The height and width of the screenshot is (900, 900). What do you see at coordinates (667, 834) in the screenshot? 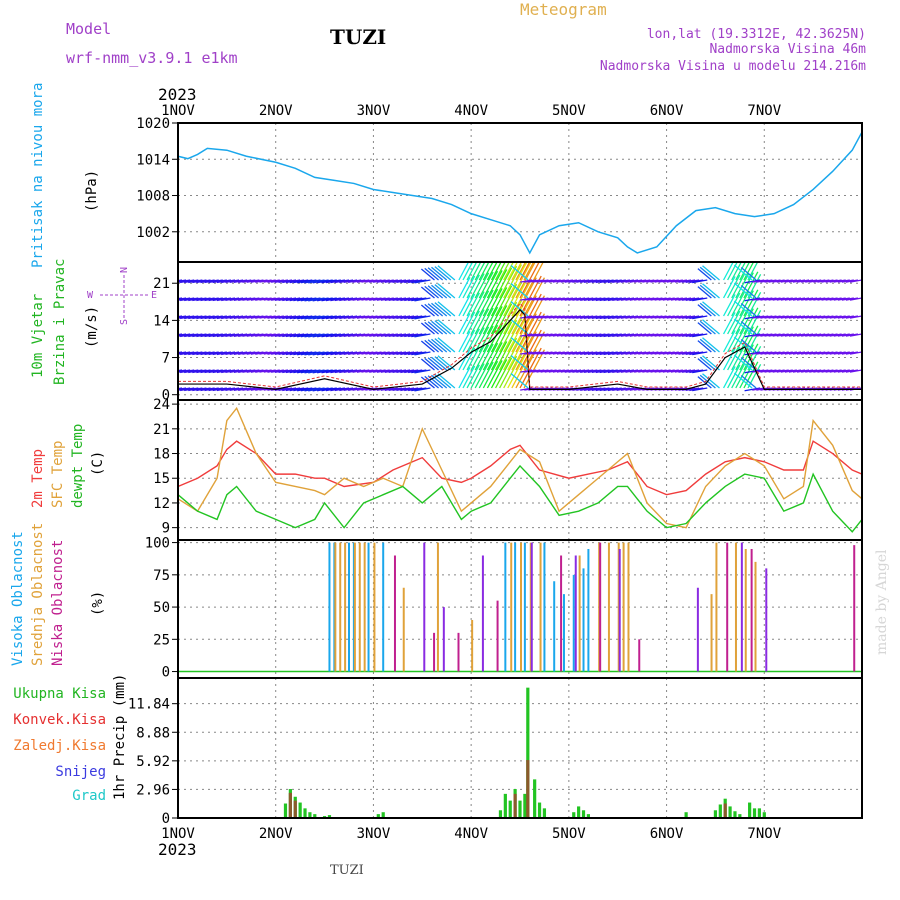
I see `bottom-date-label: 6NOV` at bounding box center [667, 834].